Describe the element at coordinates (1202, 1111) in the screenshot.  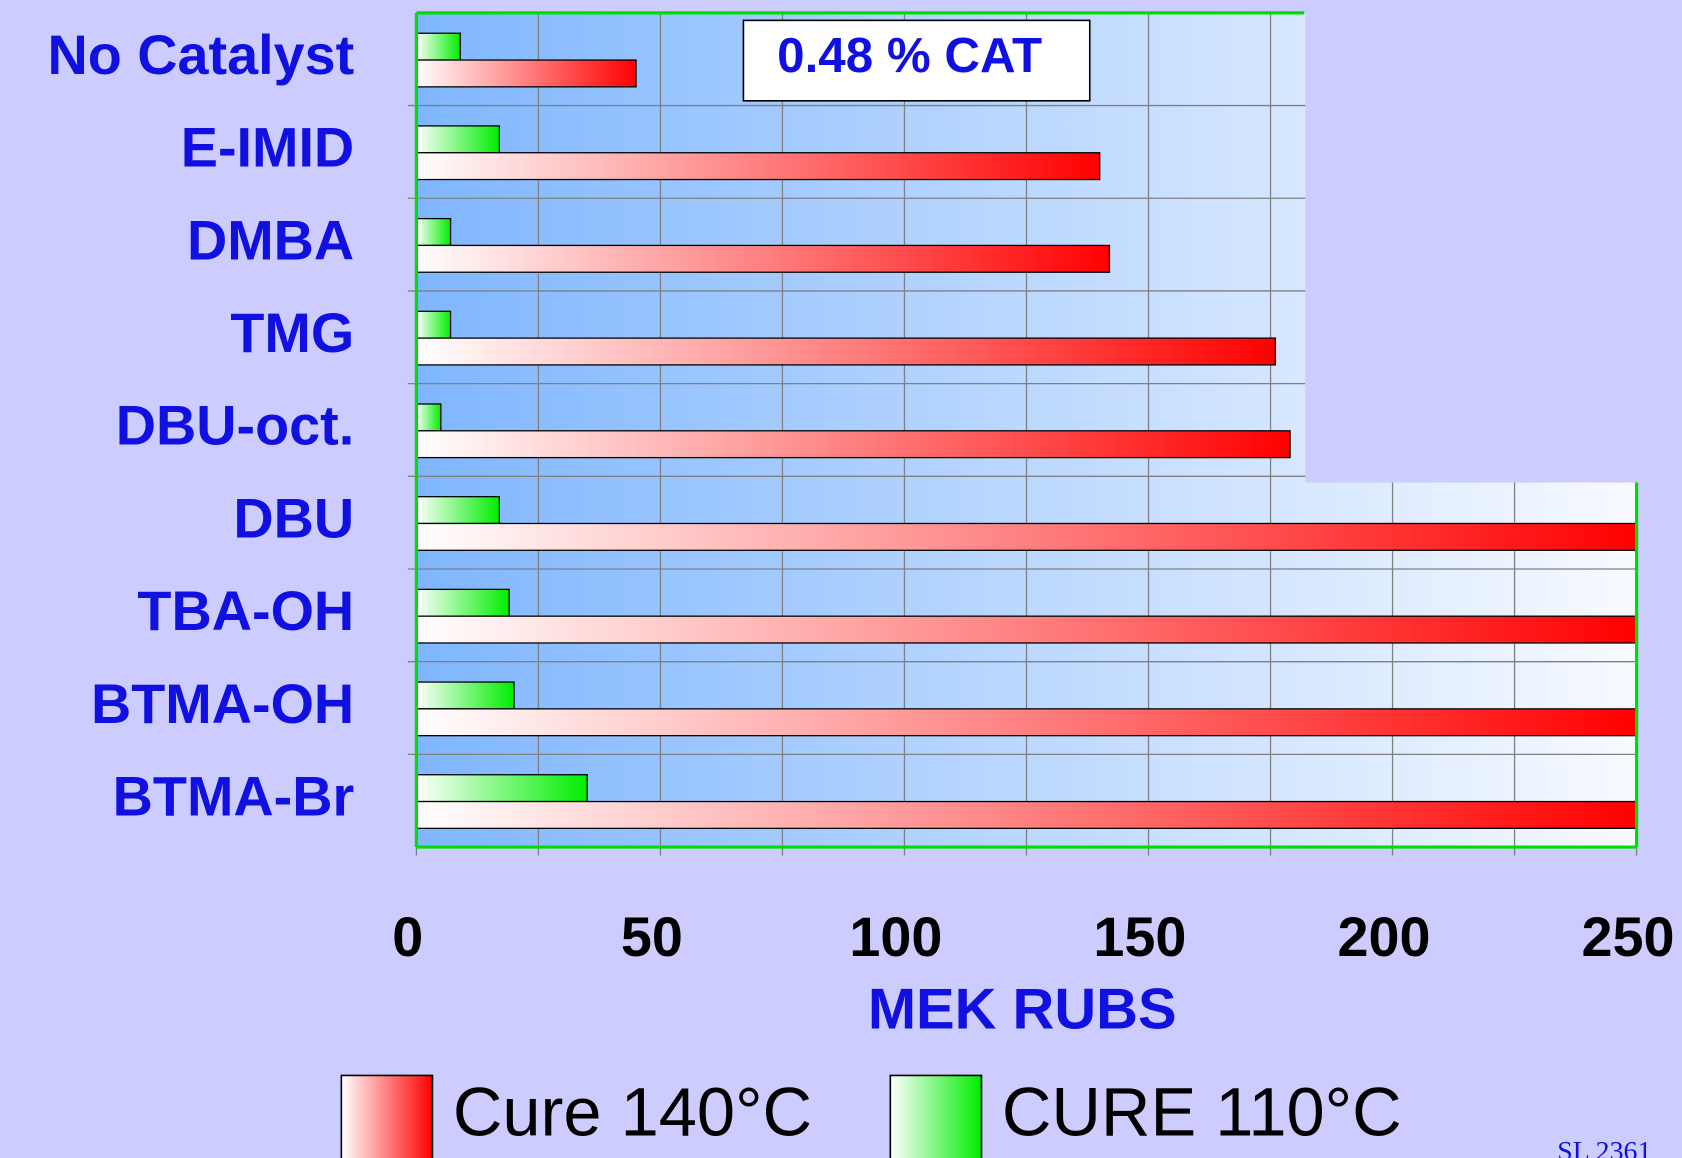
I see `legend-label: CURE 110°C` at that location.